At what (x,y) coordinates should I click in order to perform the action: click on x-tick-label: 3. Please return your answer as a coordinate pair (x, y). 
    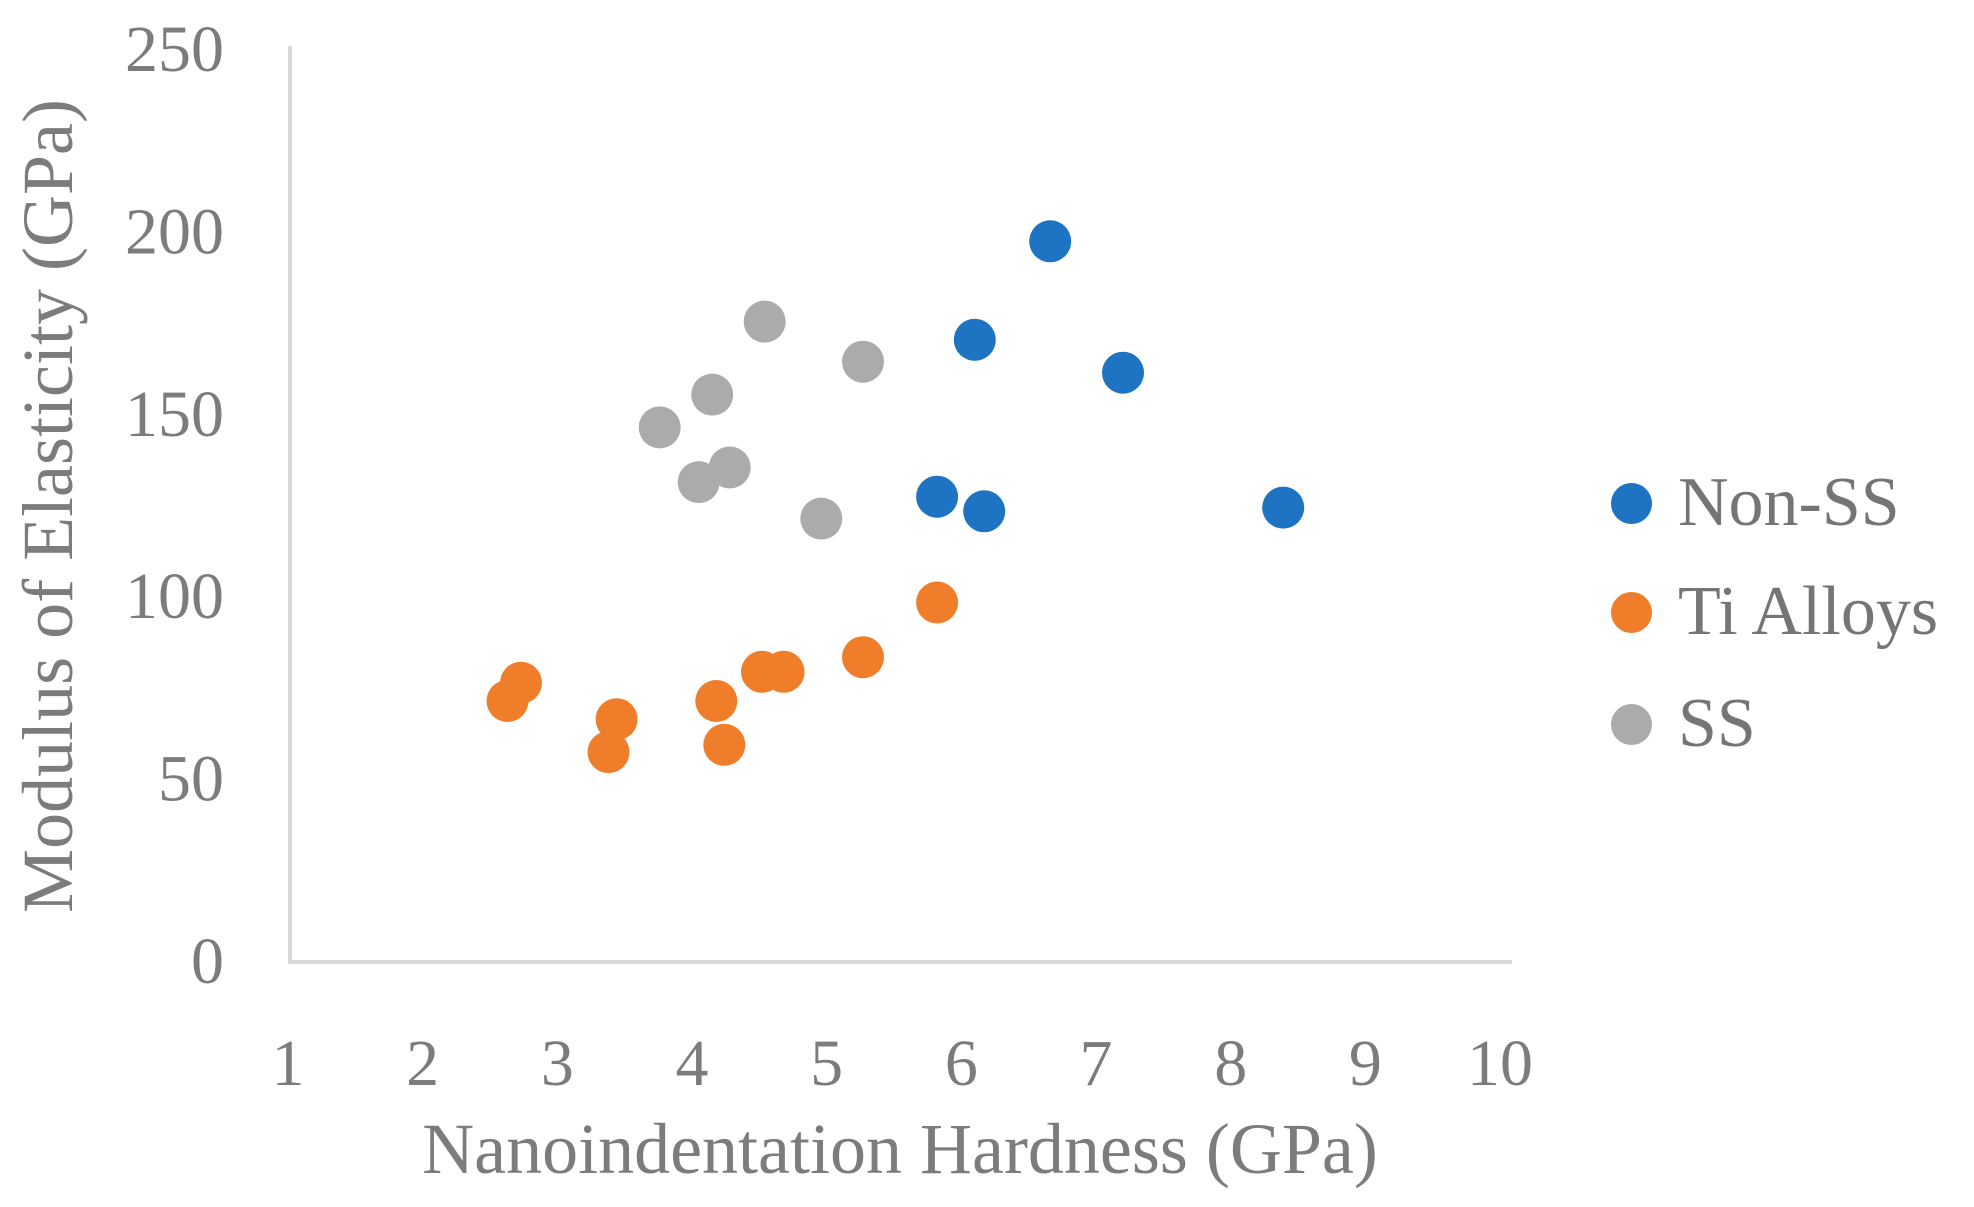
    Looking at the image, I should click on (557, 1063).